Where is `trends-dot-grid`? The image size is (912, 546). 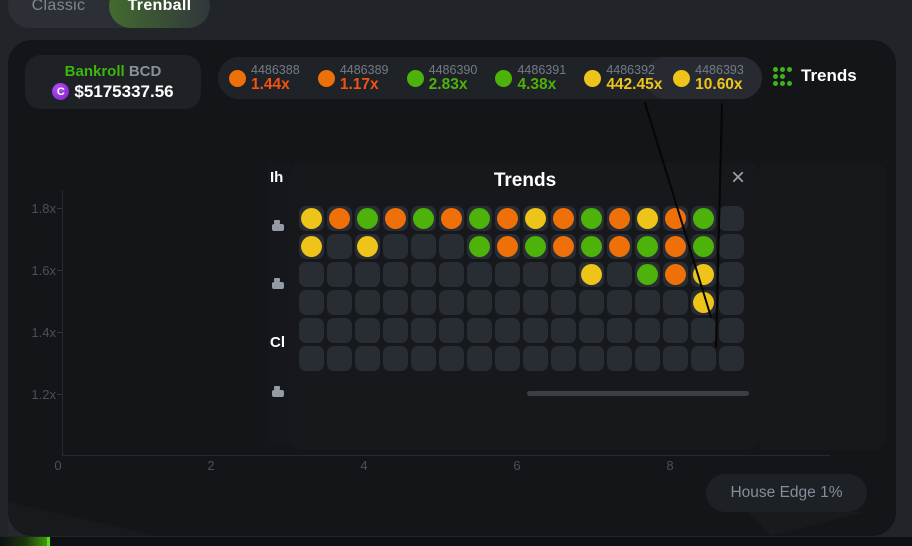
trends-dot-grid is located at coordinates (521, 288).